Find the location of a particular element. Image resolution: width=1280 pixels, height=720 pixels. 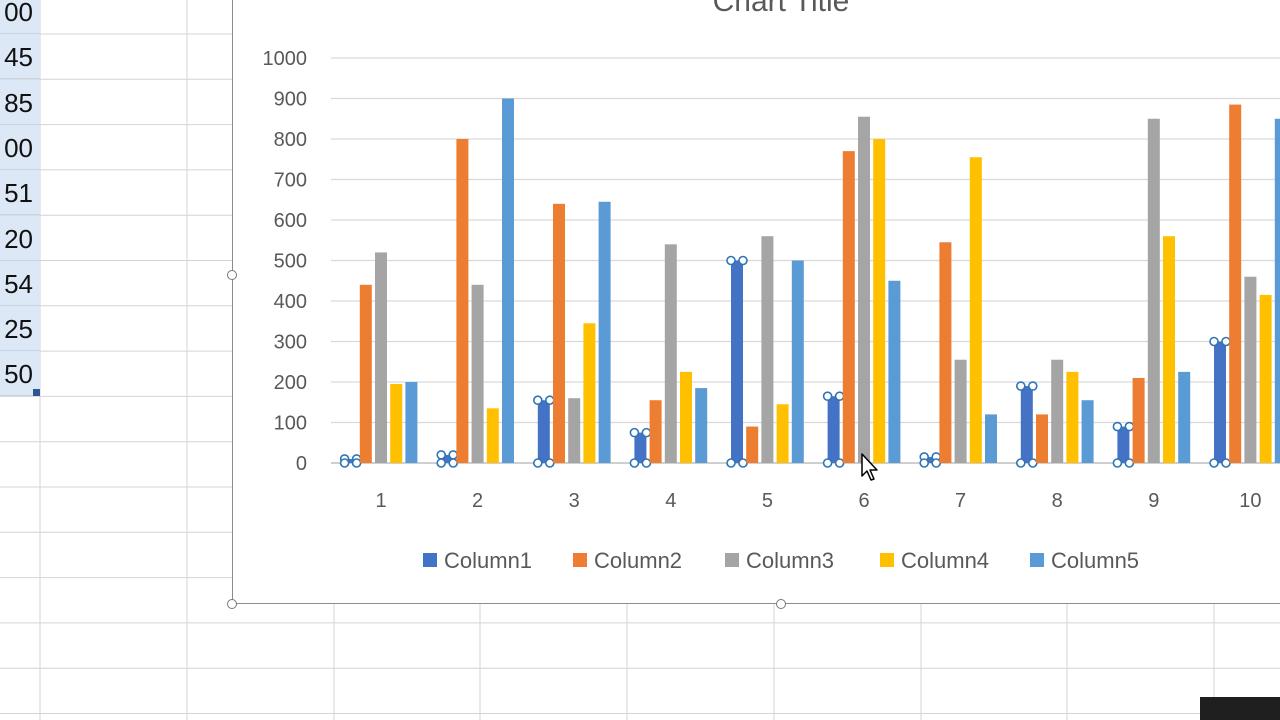

y-tick-label: 600 is located at coordinates (290, 221).